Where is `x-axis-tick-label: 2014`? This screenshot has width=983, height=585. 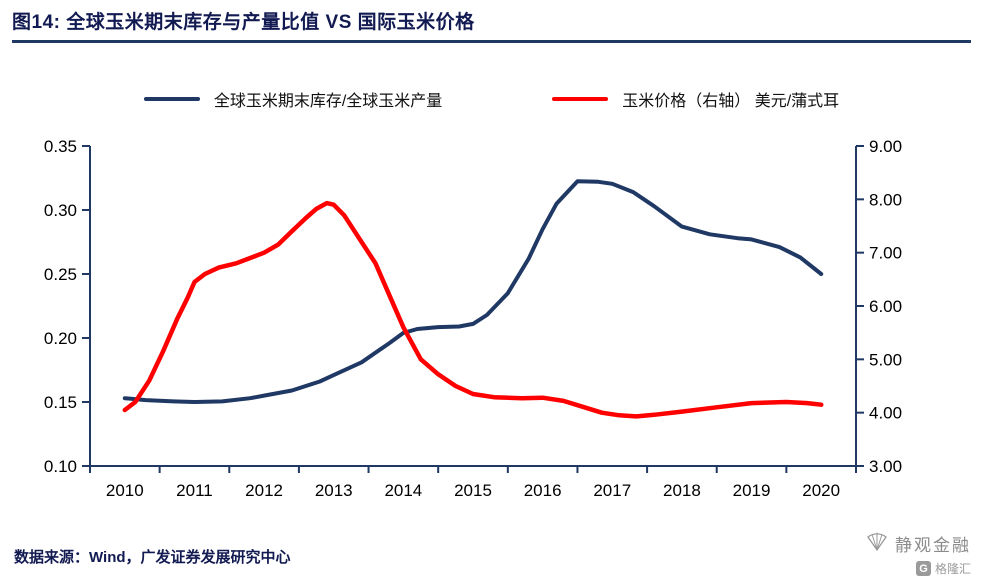
x-axis-tick-label: 2014 is located at coordinates (403, 490).